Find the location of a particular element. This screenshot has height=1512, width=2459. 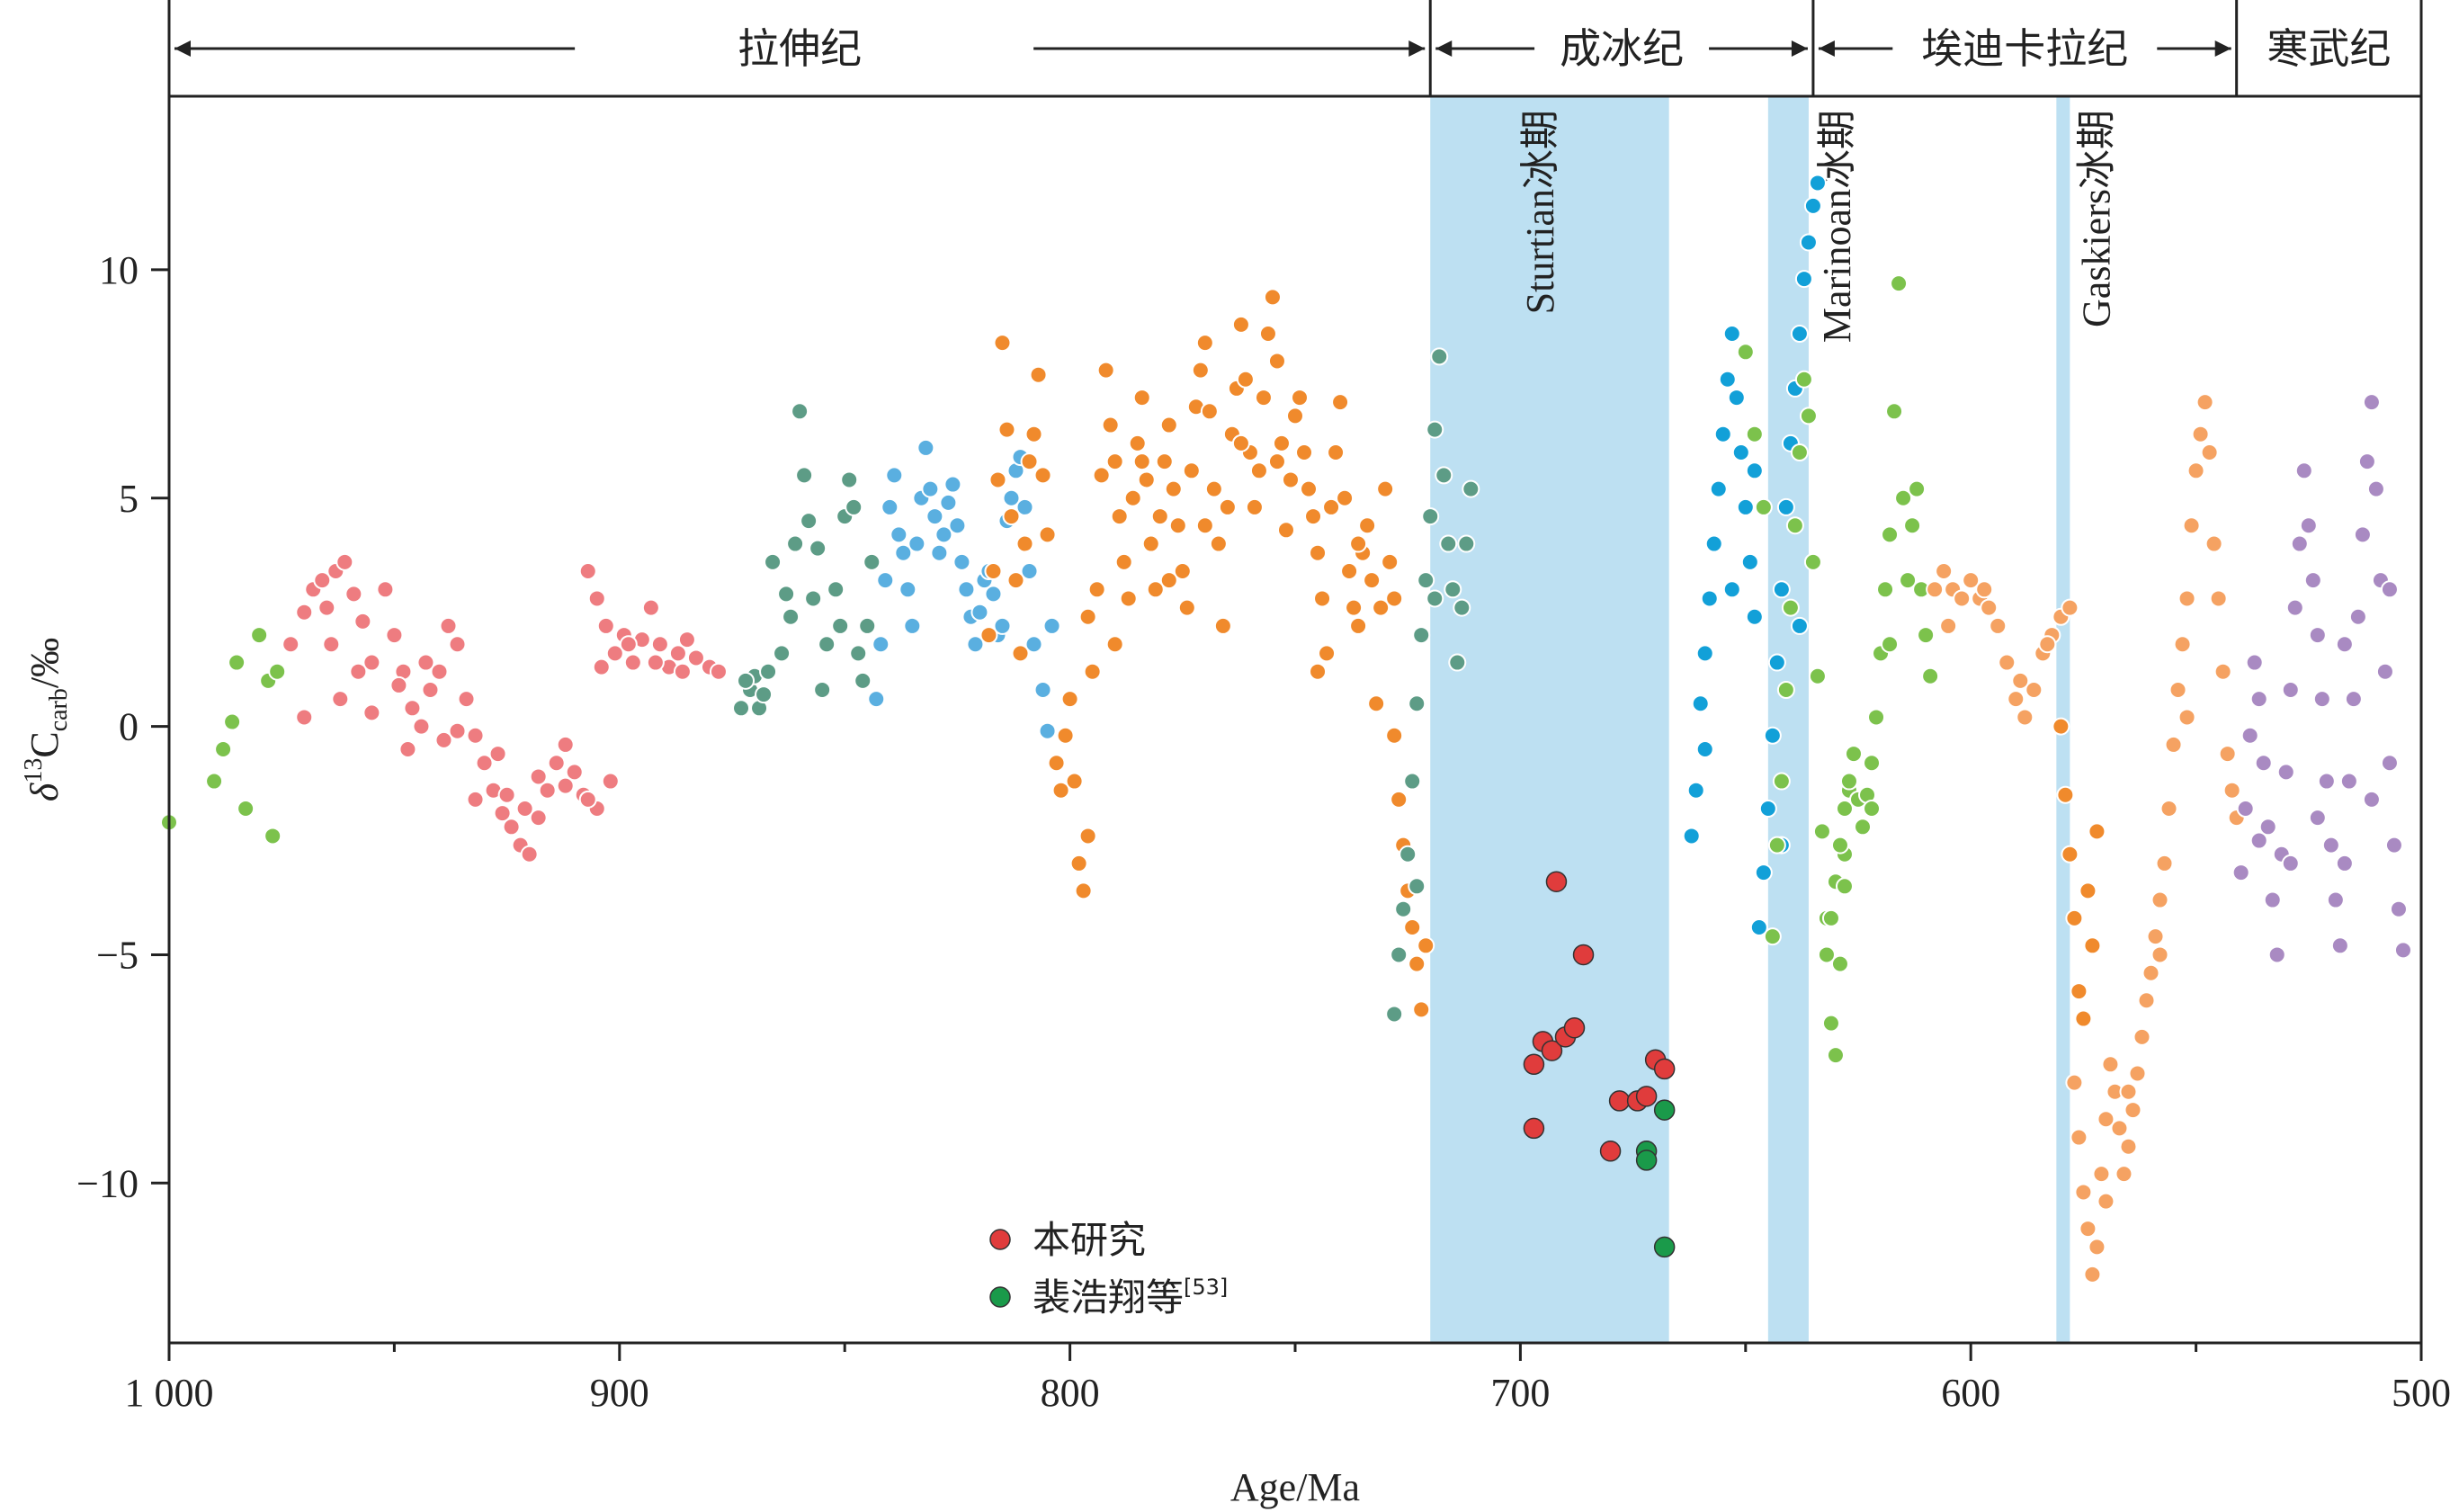

glaciation-label-1: Marinoan冰期 is located at coordinates (1837, 226).